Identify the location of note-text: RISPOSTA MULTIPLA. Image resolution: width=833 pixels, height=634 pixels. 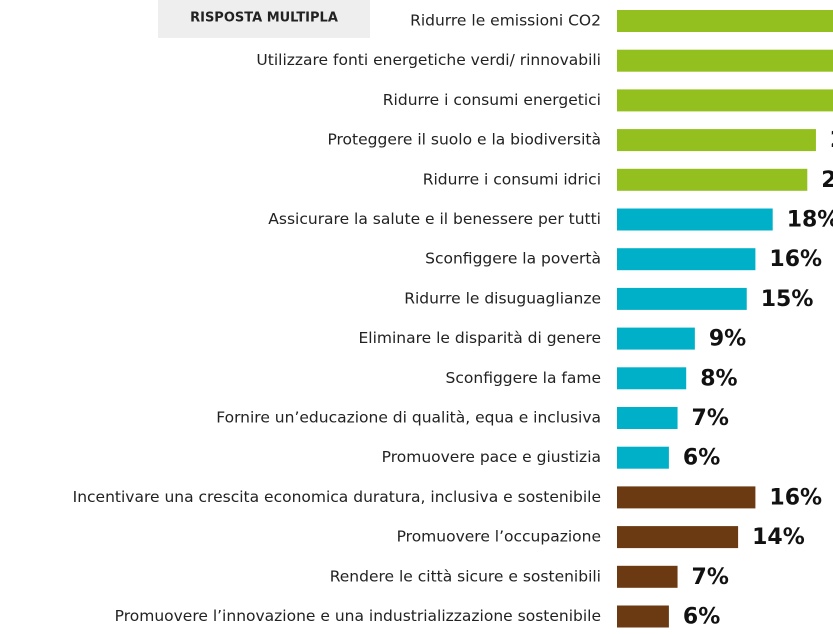
(264, 18).